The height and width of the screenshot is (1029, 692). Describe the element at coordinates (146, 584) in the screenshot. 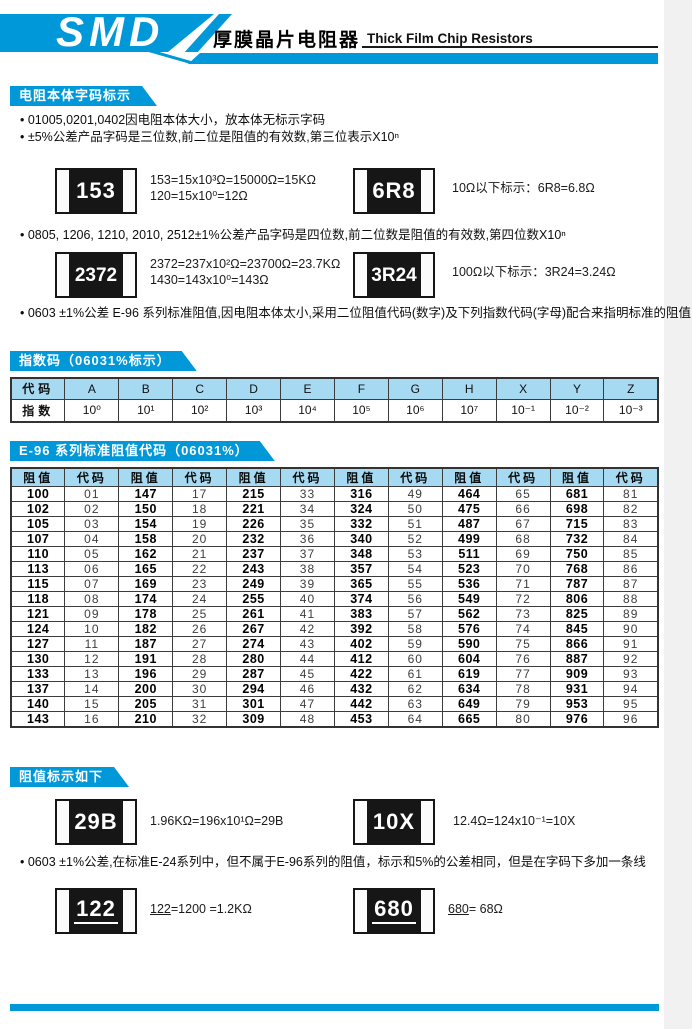

I see `resistance-value-cell: 169` at that location.